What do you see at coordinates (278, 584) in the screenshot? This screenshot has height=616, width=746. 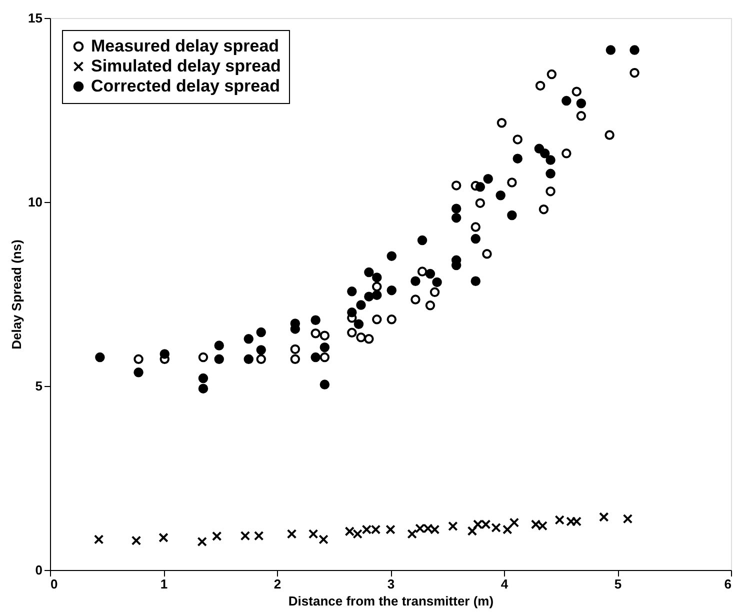 I see `x-tick-label: 2` at bounding box center [278, 584].